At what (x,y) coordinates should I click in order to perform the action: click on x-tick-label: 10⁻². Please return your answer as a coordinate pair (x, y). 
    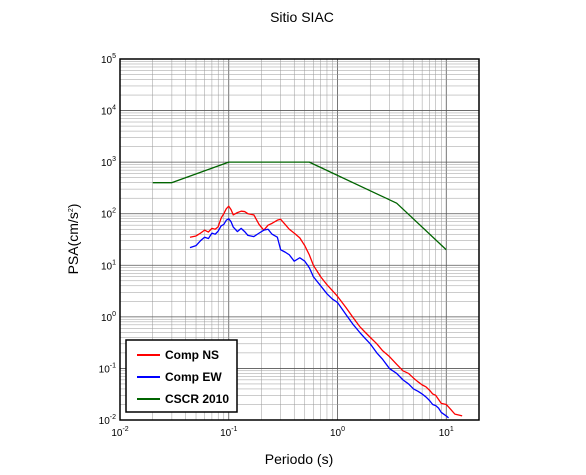
    Looking at the image, I should click on (119, 432).